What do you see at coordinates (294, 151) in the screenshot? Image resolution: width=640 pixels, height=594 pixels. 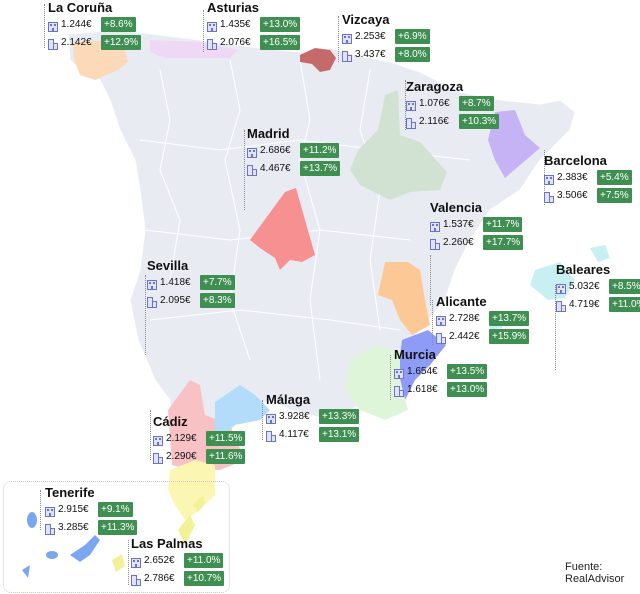 I see `label-madrid: Madrid 2.686€ +11.2% 4.467€ +13.7%` at bounding box center [294, 151].